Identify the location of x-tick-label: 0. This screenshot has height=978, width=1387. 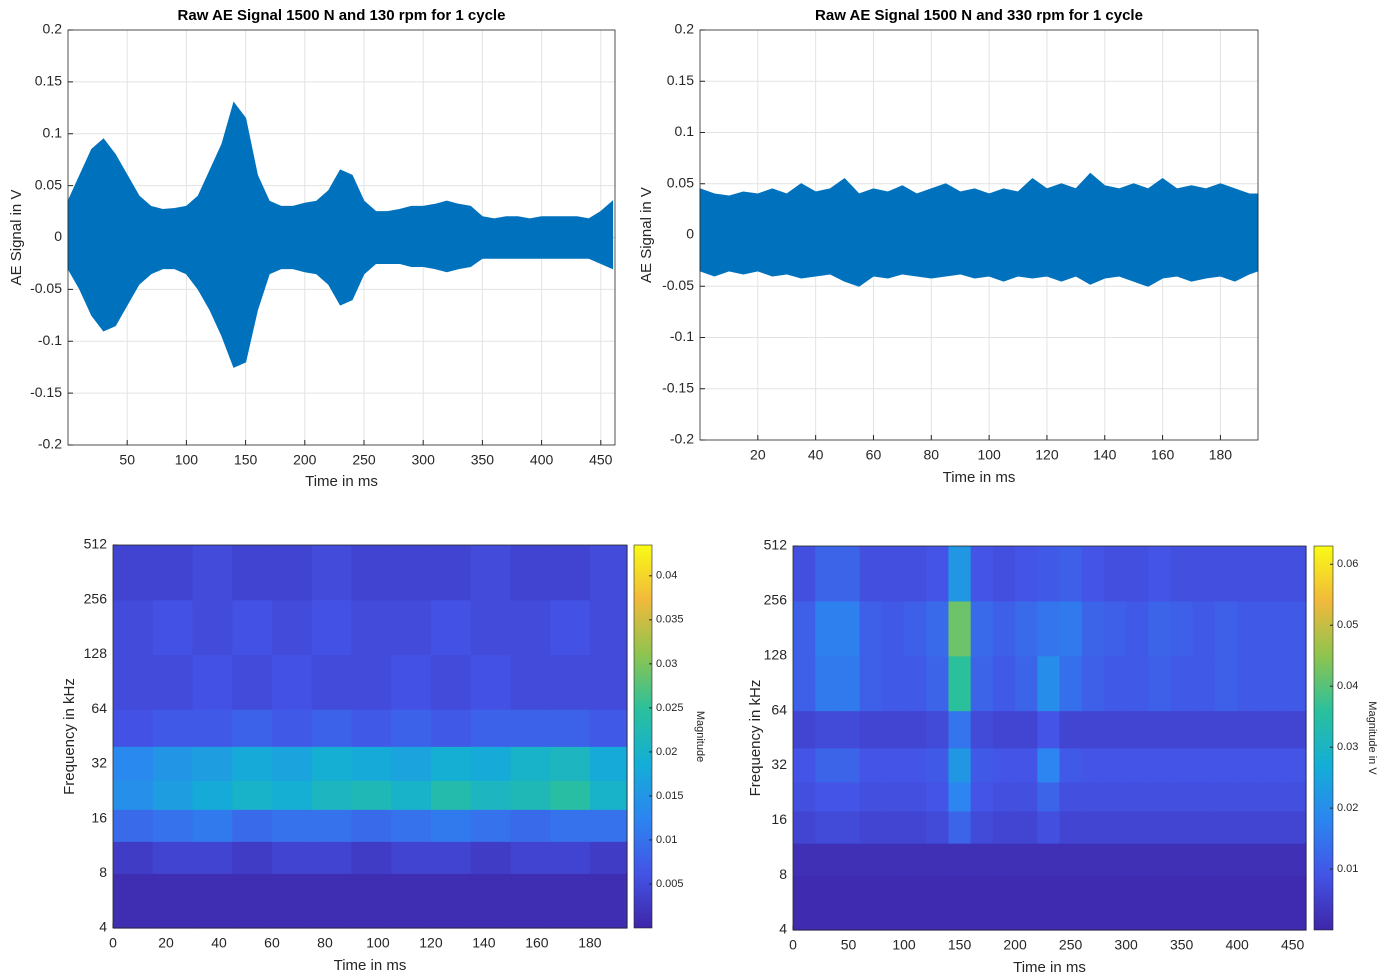
(793, 945).